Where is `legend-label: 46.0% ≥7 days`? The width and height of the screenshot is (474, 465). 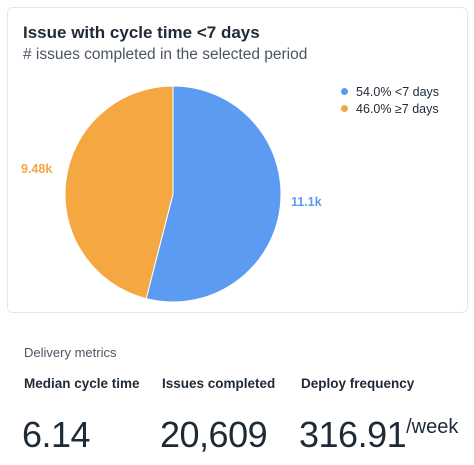 legend-label: 46.0% ≥7 days is located at coordinates (397, 108).